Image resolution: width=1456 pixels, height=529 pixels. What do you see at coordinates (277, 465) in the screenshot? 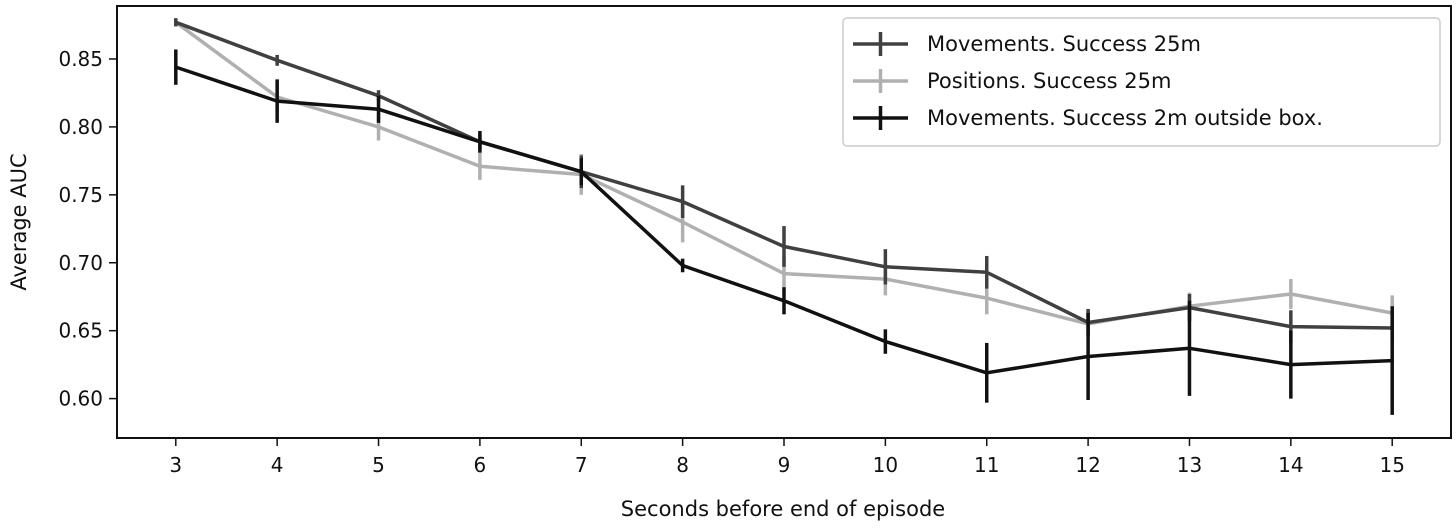
I see `x-tick-label: 4` at bounding box center [277, 465].